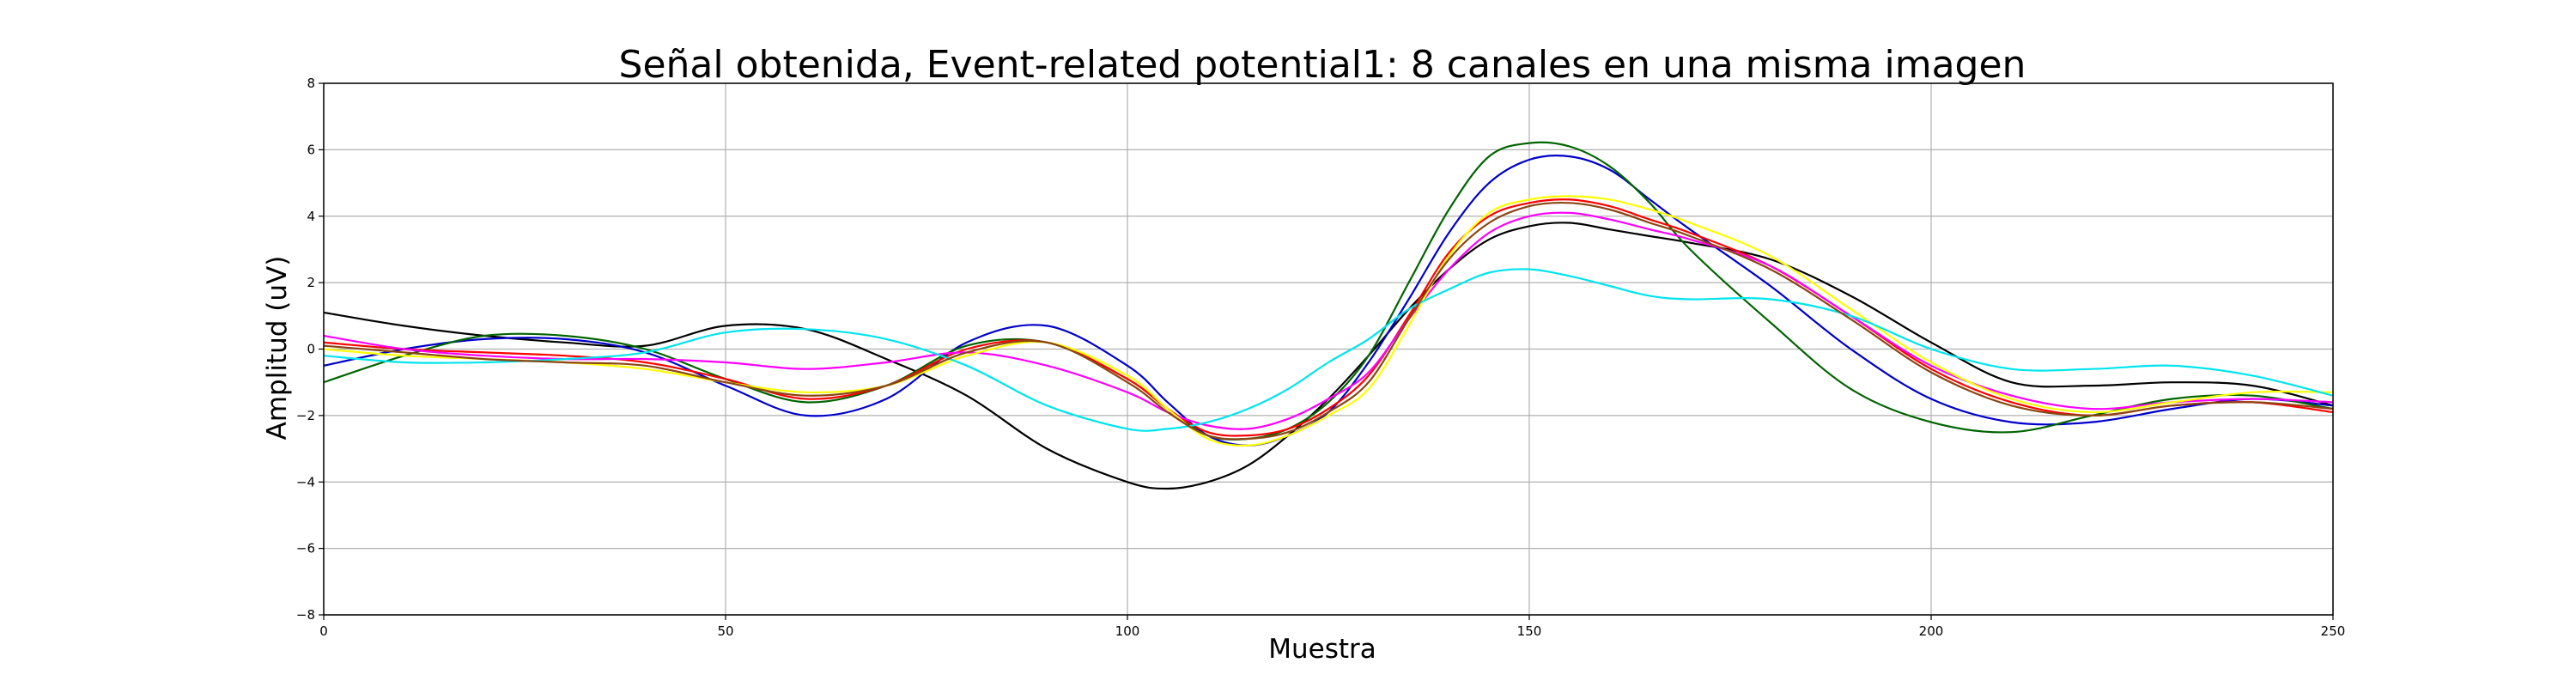 Image resolution: width=2576 pixels, height=687 pixels. What do you see at coordinates (2333, 631) in the screenshot?
I see `x-tick-label: 250` at bounding box center [2333, 631].